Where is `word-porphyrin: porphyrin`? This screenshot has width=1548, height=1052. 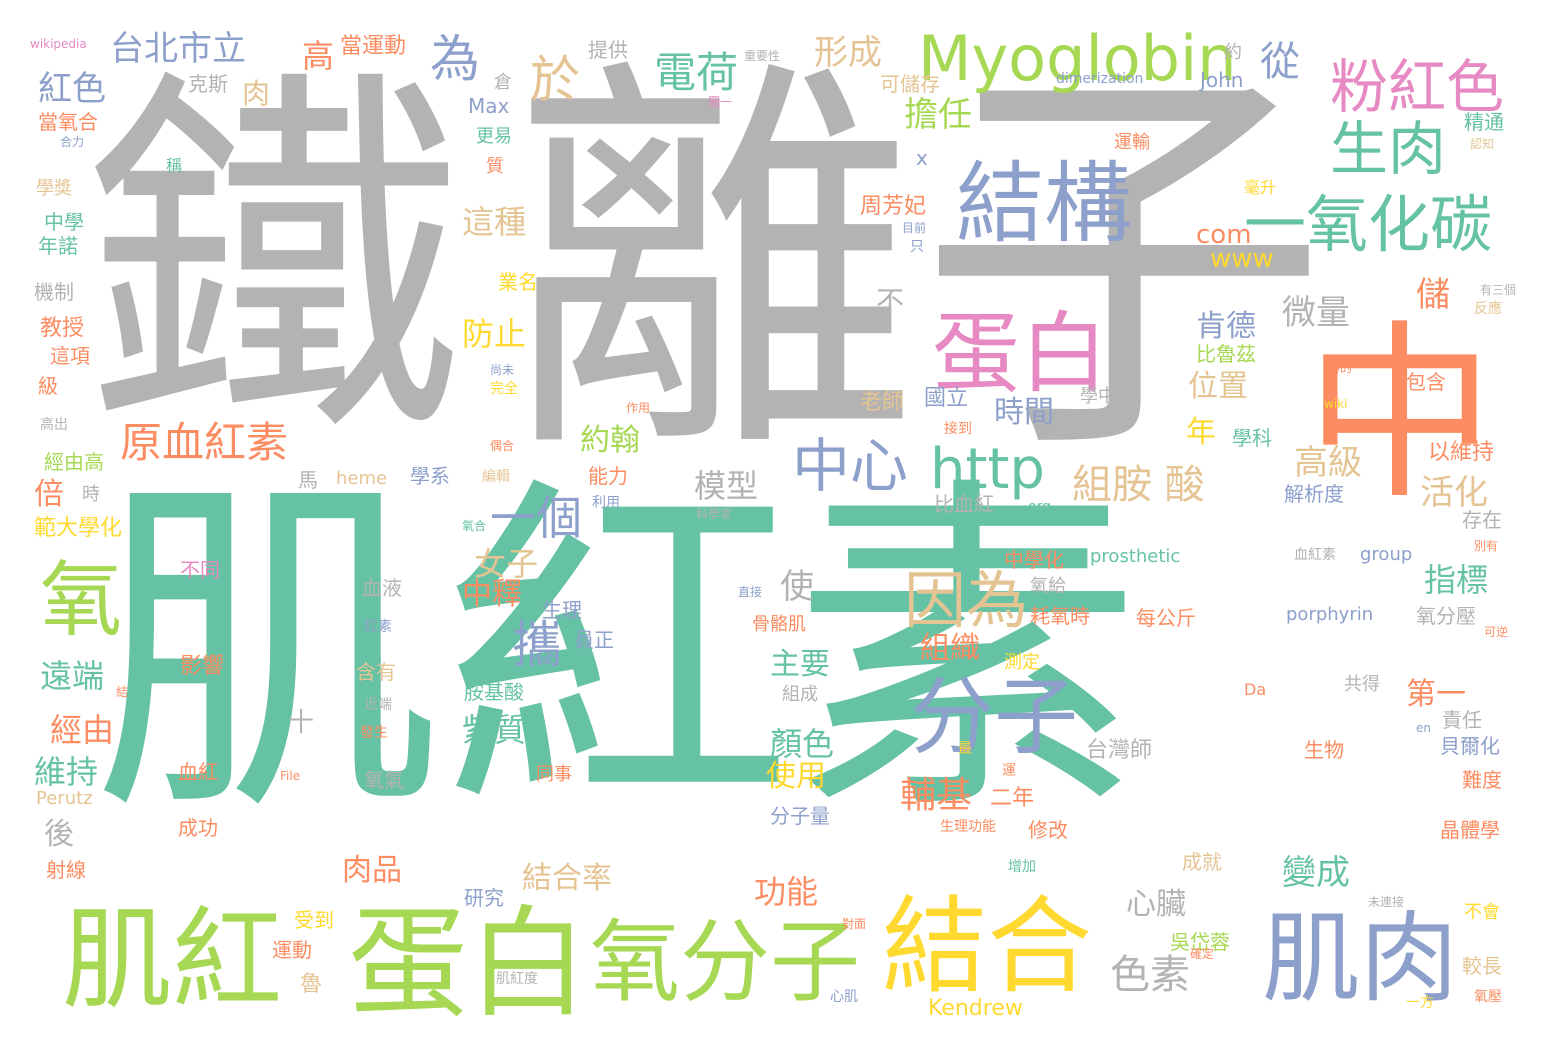
word-porphyrin: porphyrin is located at coordinates (1330, 614).